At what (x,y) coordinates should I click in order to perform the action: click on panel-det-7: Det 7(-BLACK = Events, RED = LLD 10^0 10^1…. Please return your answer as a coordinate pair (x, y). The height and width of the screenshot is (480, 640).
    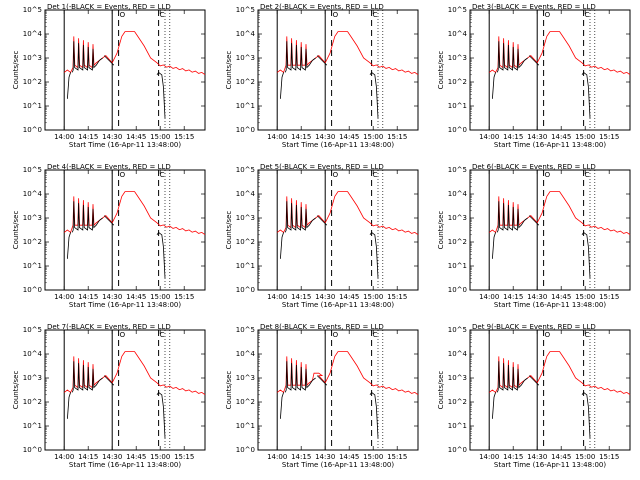
    Looking at the image, I should click on (109, 396).